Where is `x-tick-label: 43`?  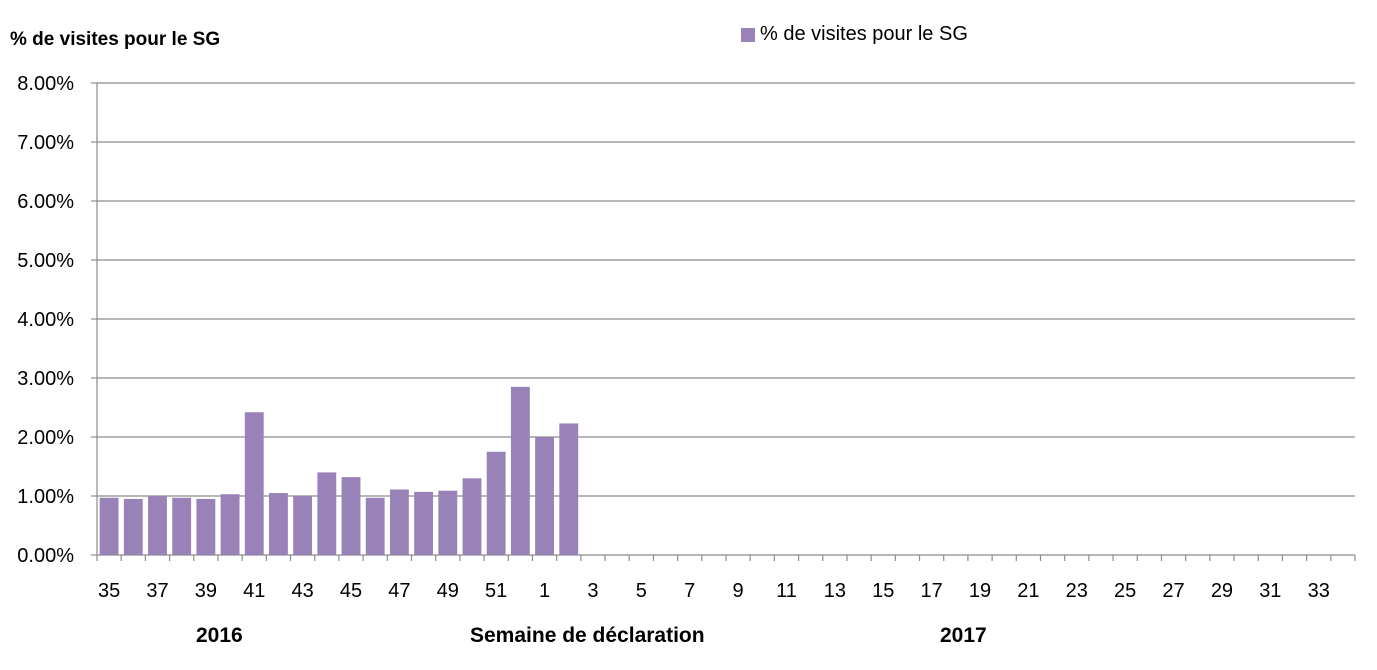
x-tick-label: 43 is located at coordinates (303, 591).